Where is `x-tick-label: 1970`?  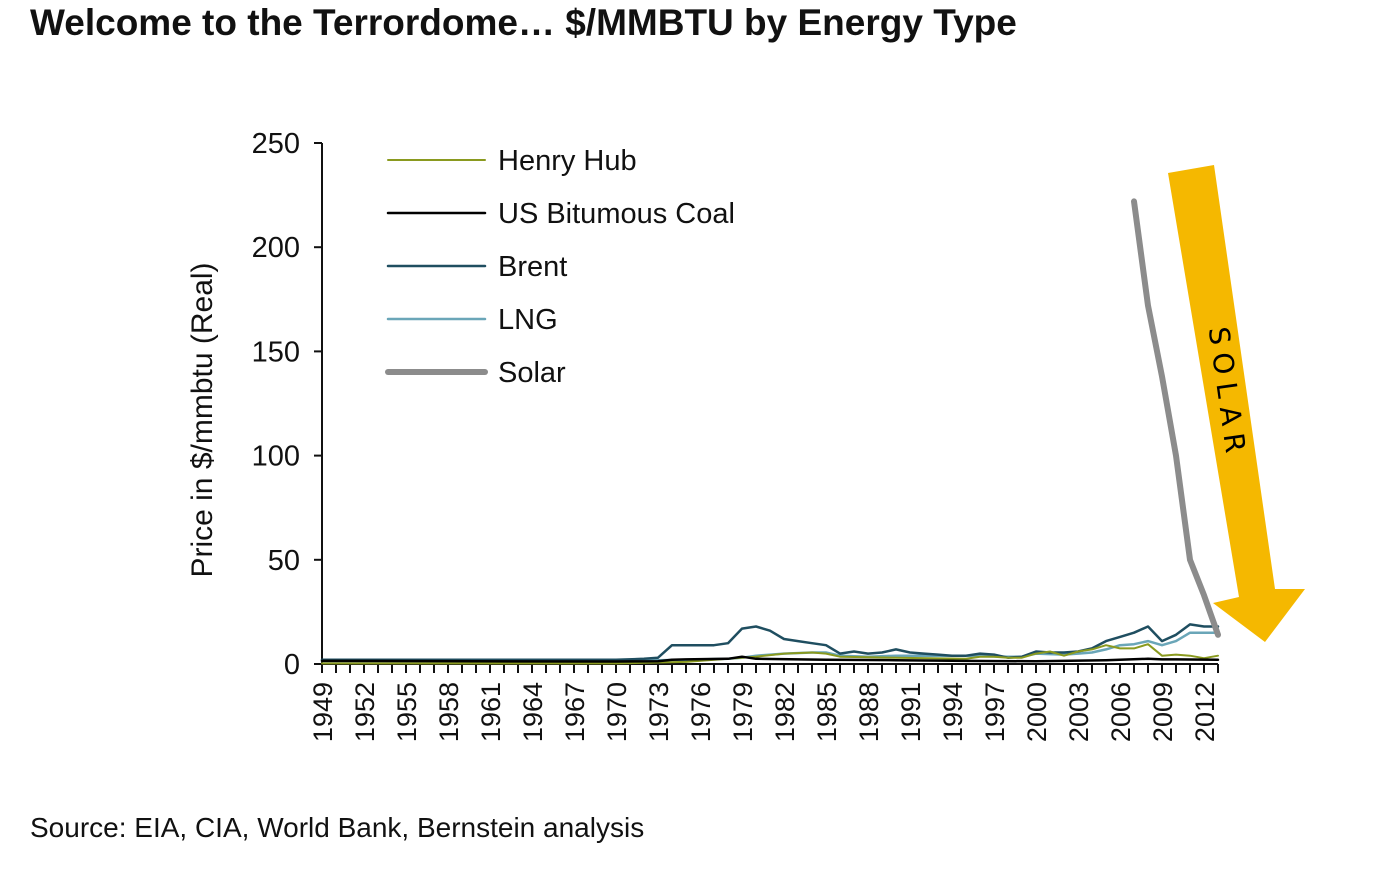
x-tick-label: 1970 is located at coordinates (617, 712).